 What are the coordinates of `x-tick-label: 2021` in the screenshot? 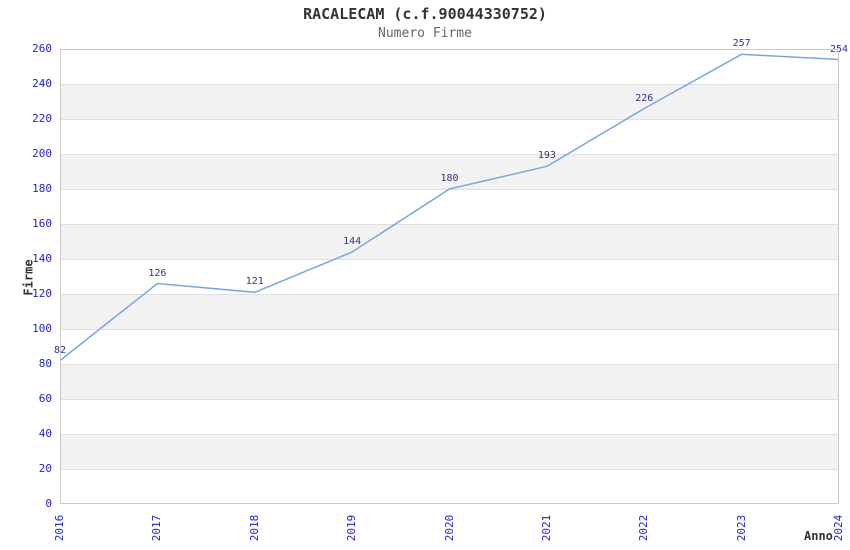 It's located at (546, 528).